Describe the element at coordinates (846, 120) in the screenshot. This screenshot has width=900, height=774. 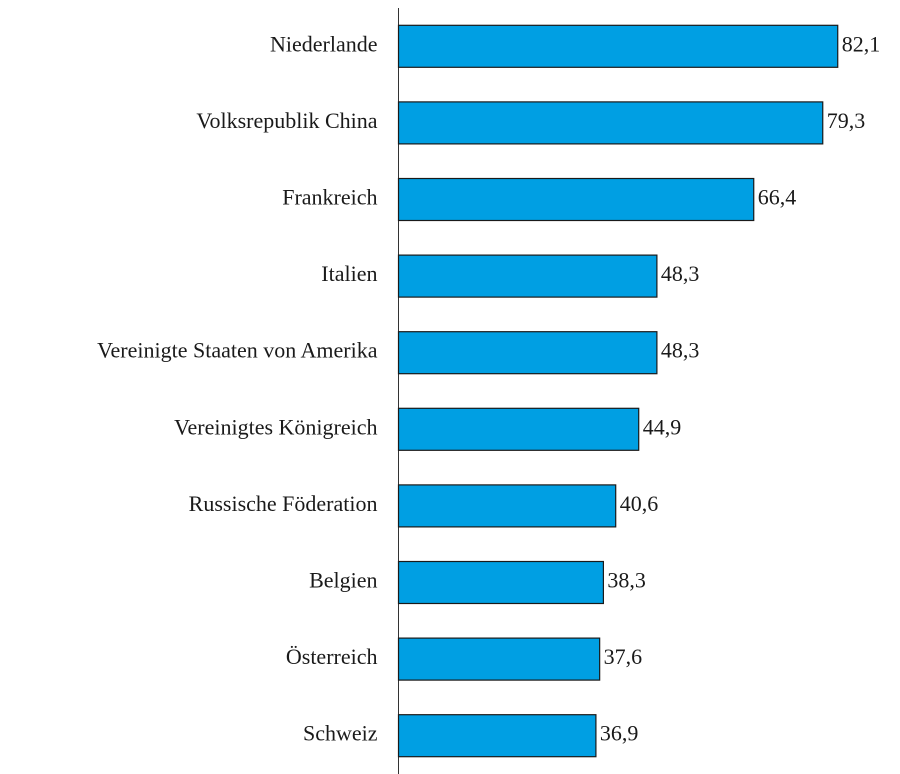
I see `value-label: 79,3` at that location.